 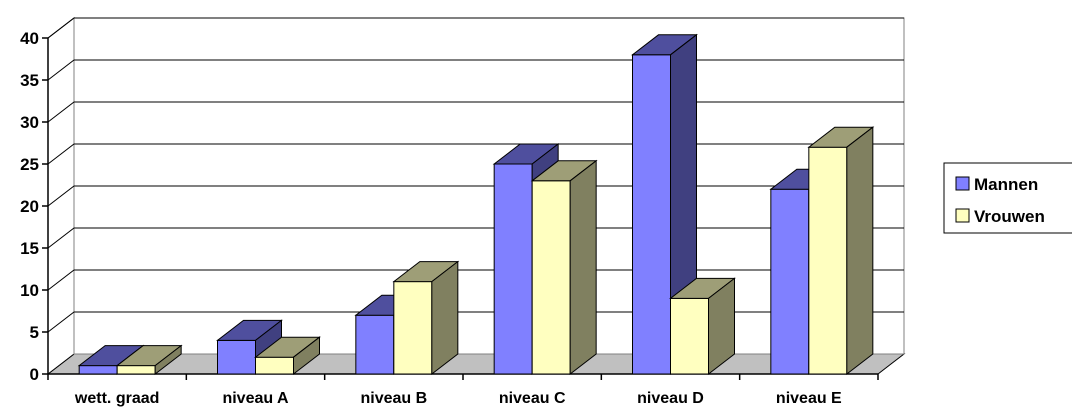 I want to click on bar-vrouwen-niveau-b, so click(x=426, y=318).